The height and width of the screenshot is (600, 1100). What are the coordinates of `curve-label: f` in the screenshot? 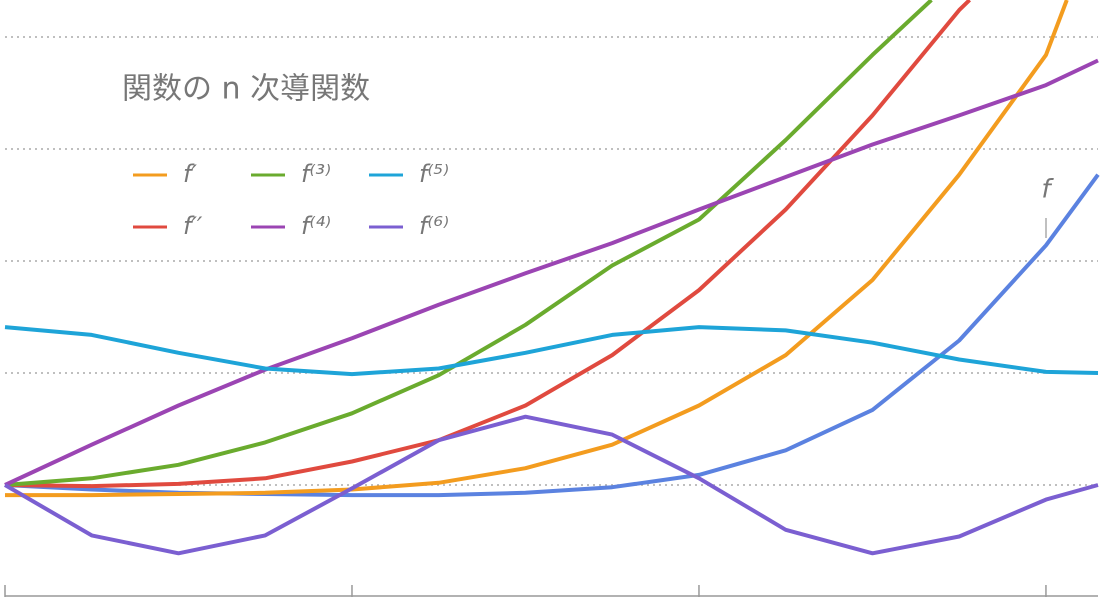 It's located at (1047, 190).